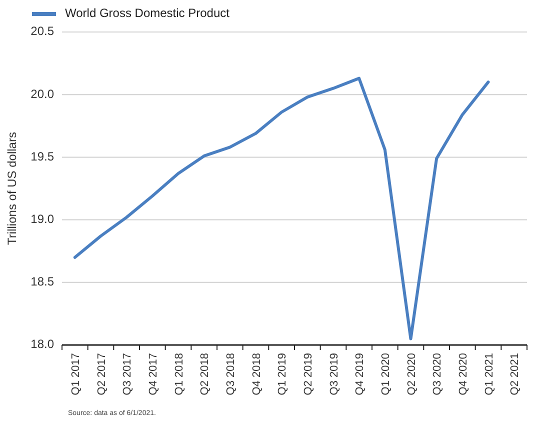 The width and height of the screenshot is (535, 423). Describe the element at coordinates (102, 374) in the screenshot. I see `x-tick-label: Q2 2017` at that location.